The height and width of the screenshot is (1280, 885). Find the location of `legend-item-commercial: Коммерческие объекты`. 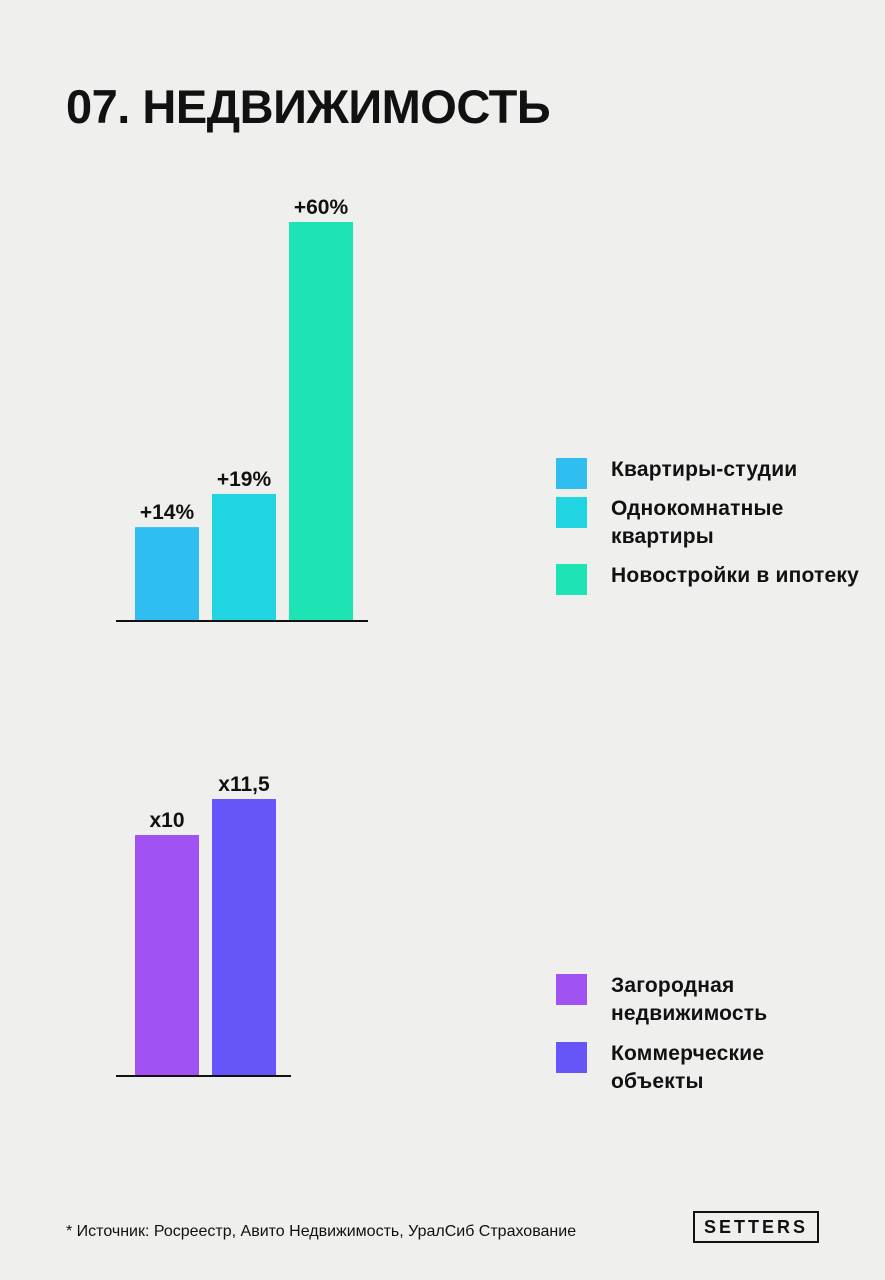

legend-item-commercial: Коммерческие объекты is located at coordinates (708, 1068).